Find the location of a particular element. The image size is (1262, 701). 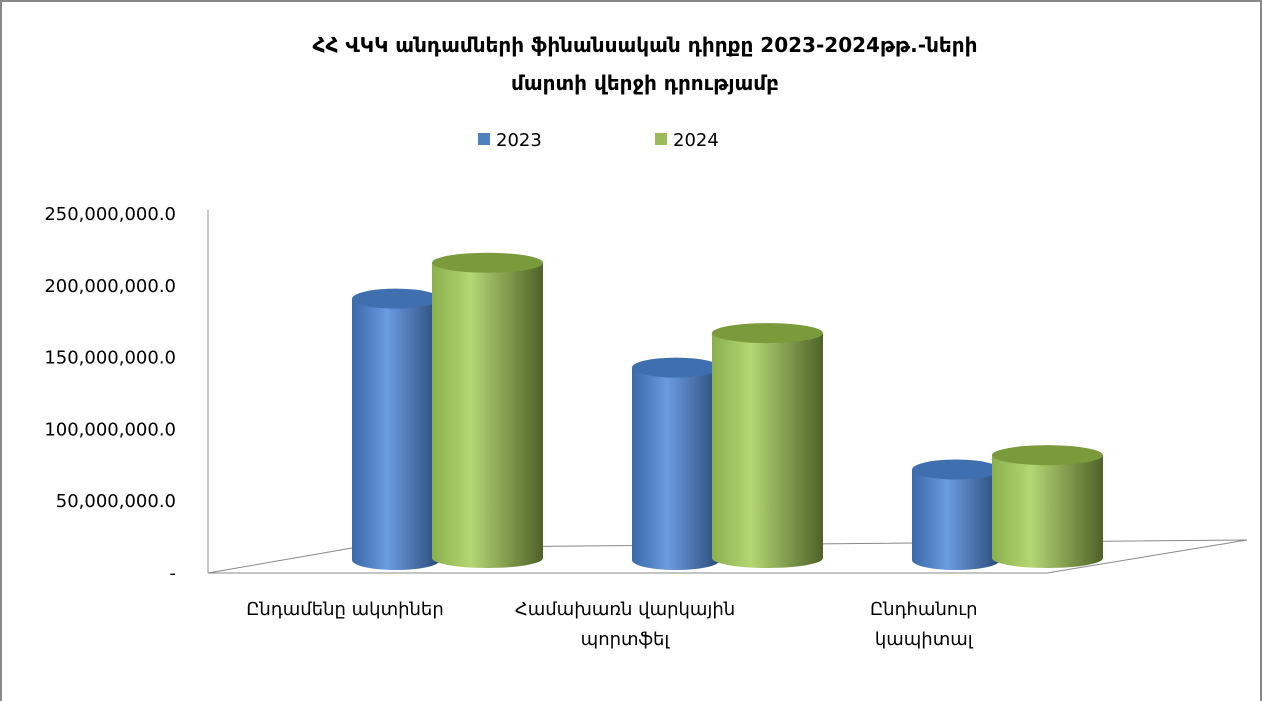

y-tick-label: 200,000,000.0 is located at coordinates (110, 286).